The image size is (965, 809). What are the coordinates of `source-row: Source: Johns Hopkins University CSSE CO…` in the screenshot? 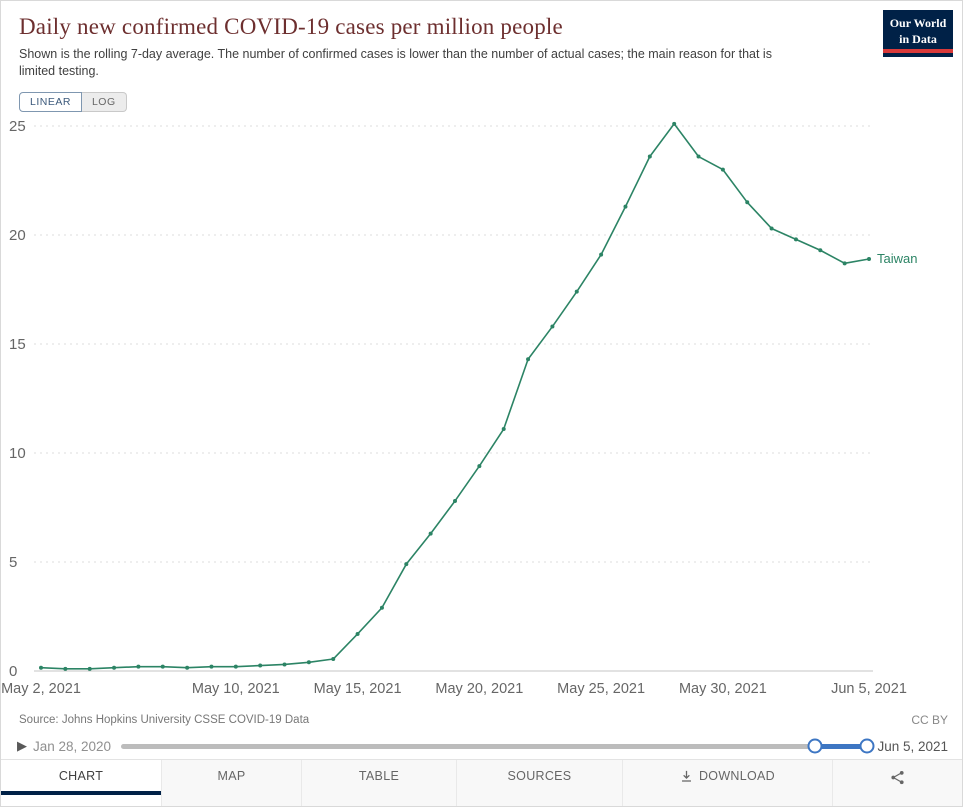 It's located at (483, 720).